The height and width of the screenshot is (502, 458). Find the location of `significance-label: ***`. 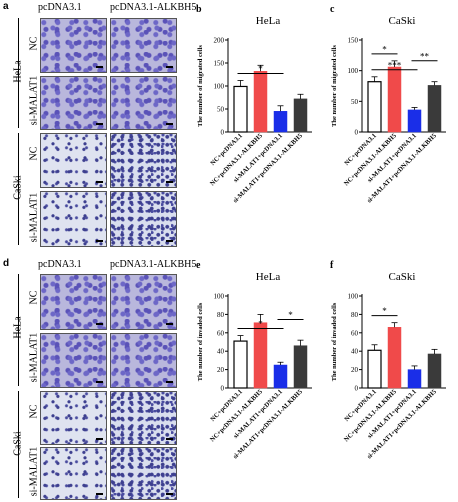

significance-label: *** is located at coordinates (395, 65).